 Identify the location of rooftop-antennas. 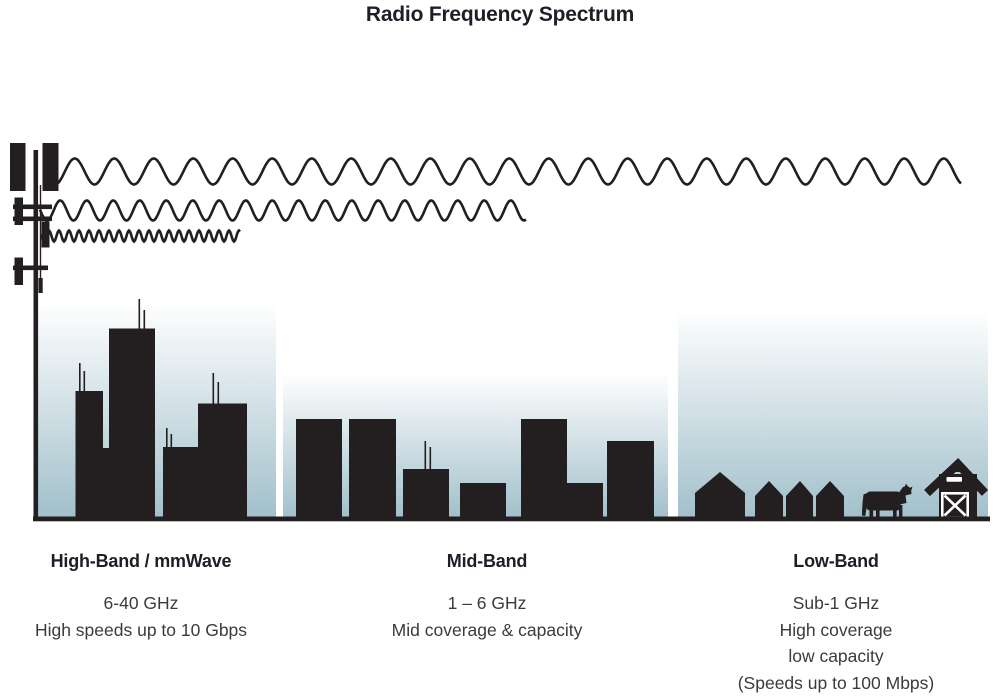
(149, 373).